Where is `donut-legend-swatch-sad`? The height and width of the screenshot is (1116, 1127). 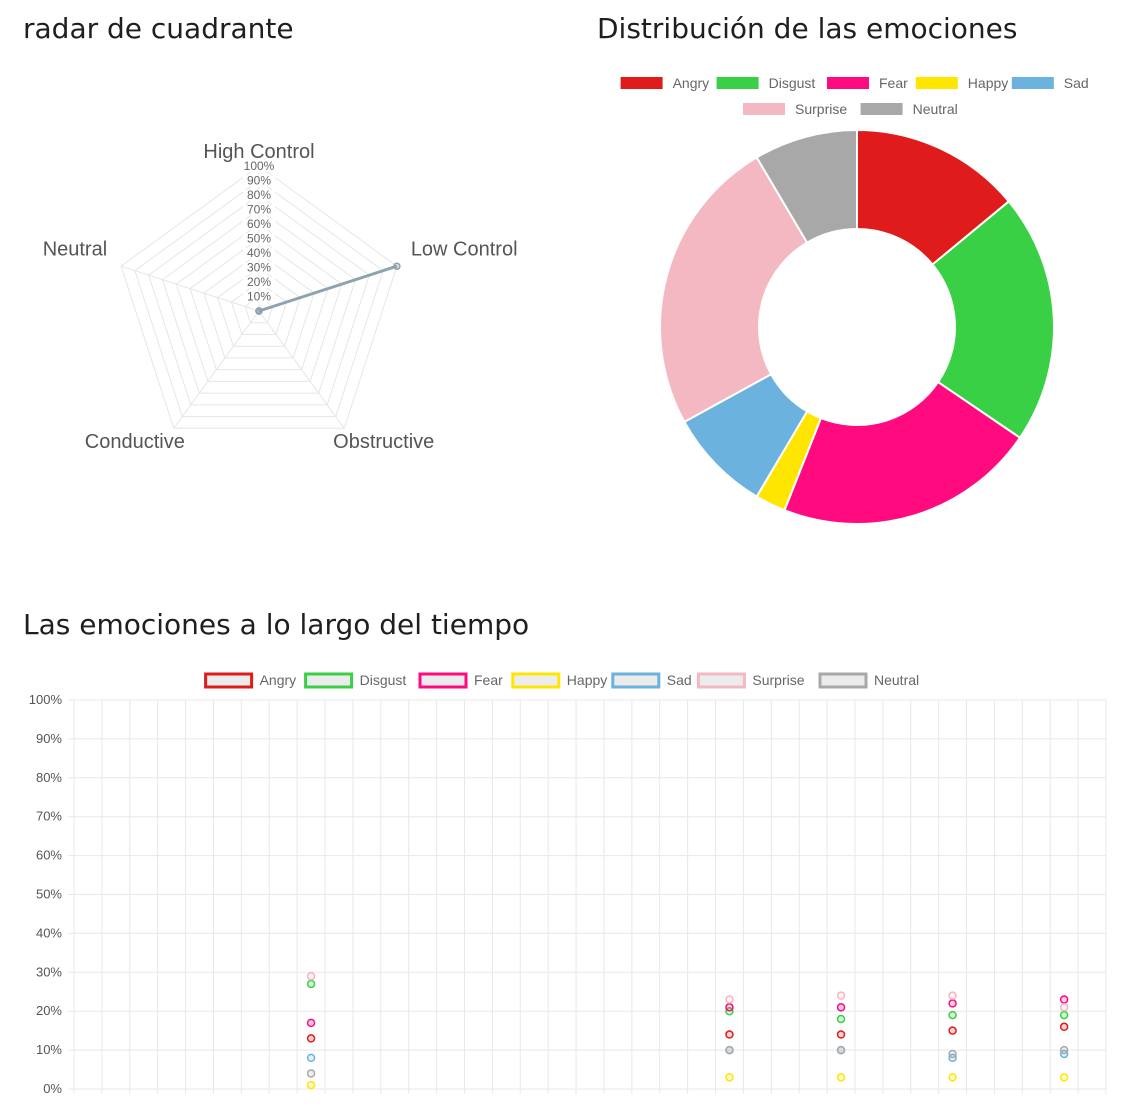
donut-legend-swatch-sad is located at coordinates (1032, 83).